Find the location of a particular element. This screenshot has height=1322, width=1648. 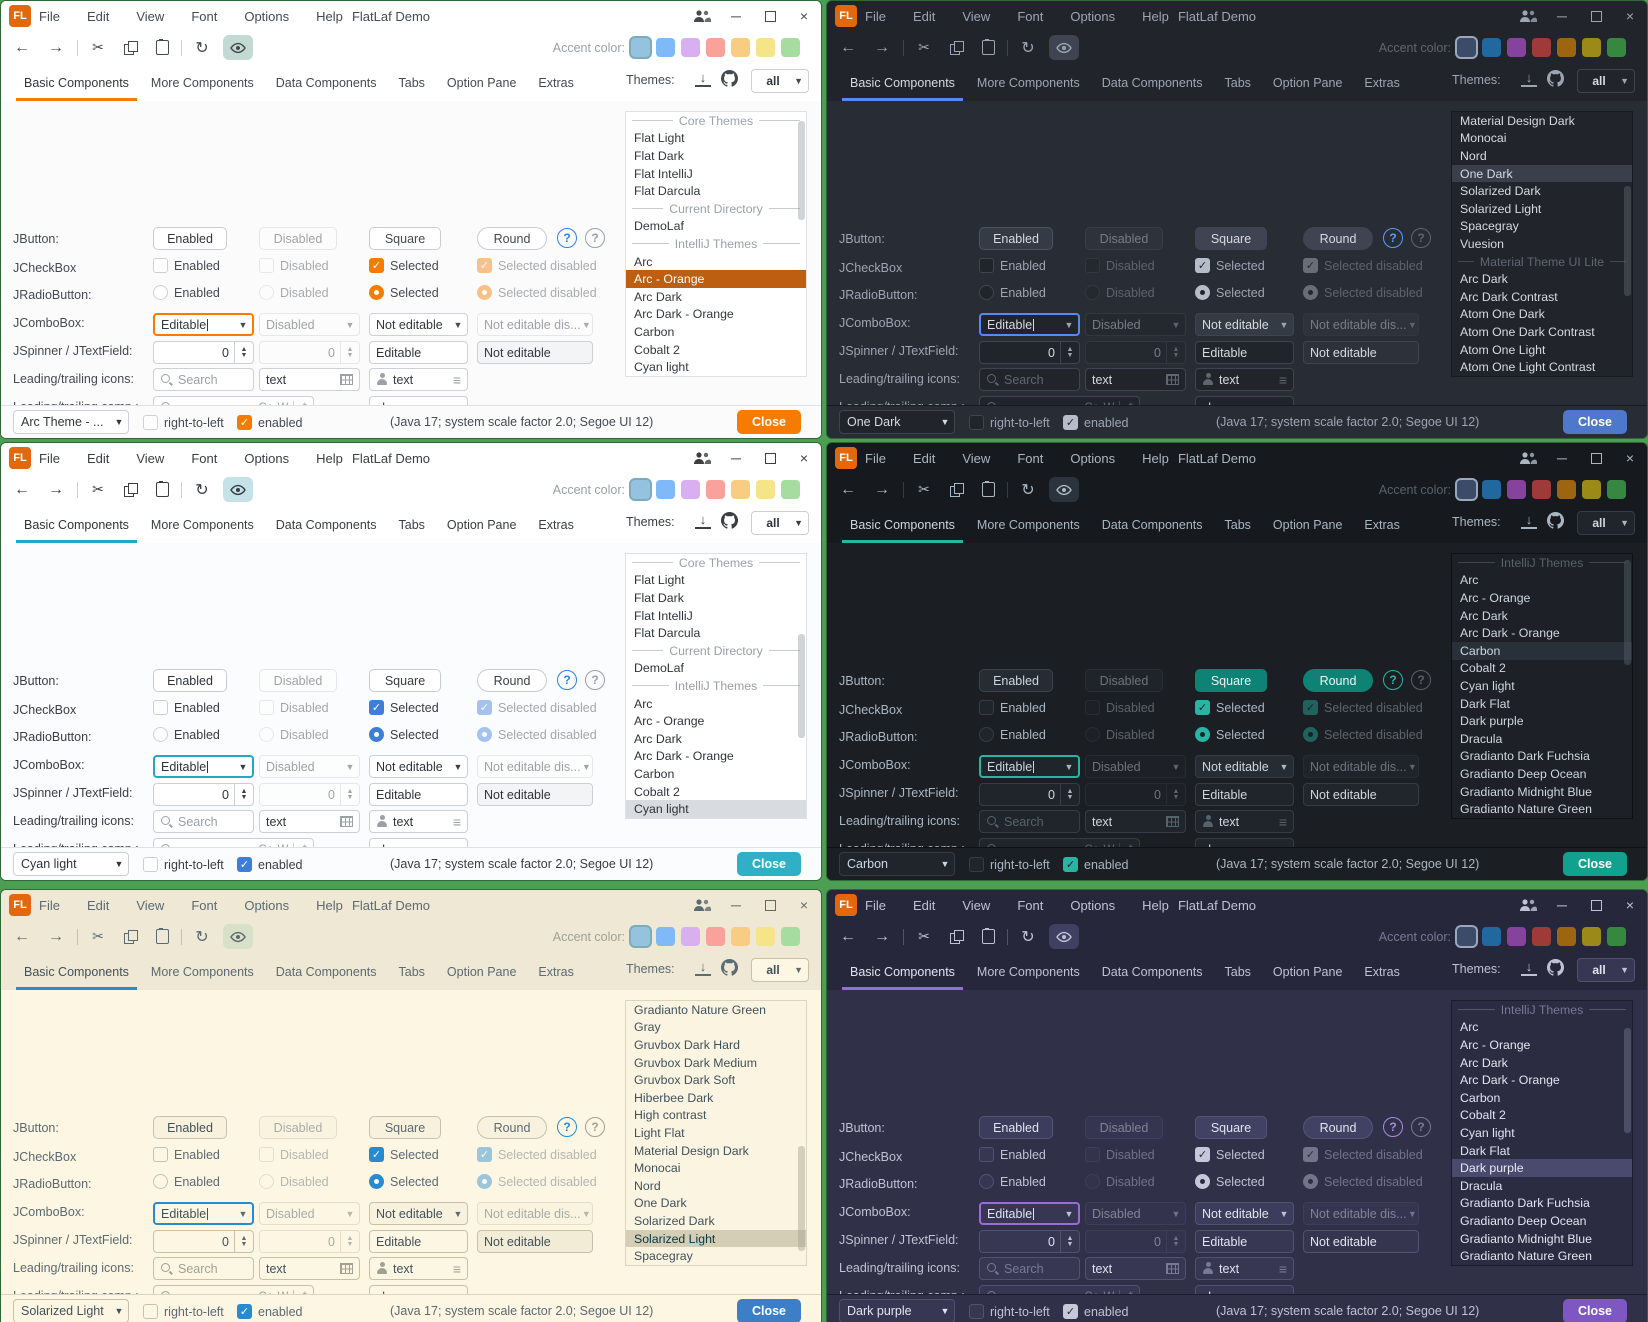

text-field-with-person-icon: text ≡ is located at coordinates (418, 821).